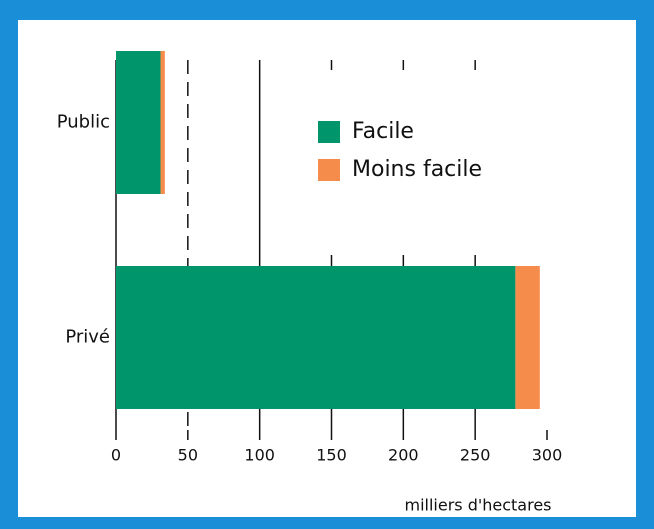 The image size is (654, 529). I want to click on x-tick-label: 300, so click(547, 455).